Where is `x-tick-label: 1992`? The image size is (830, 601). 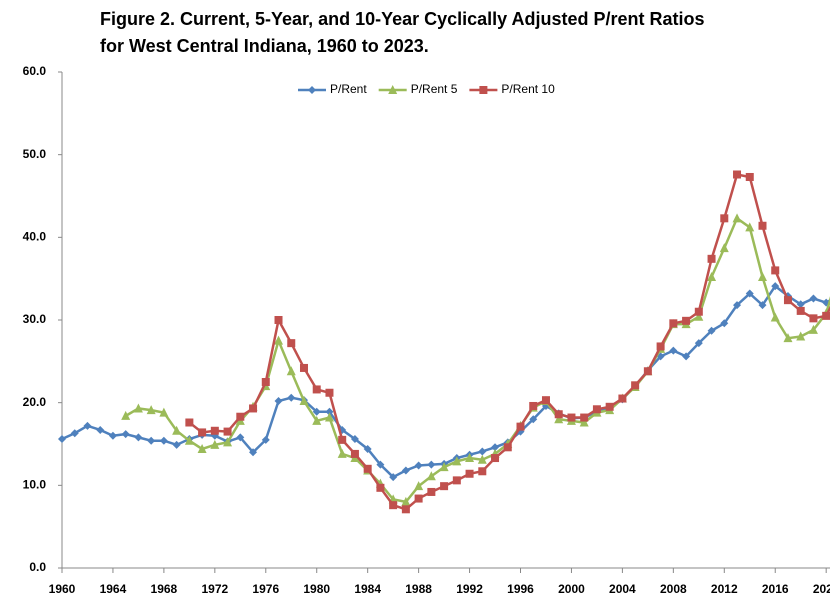 x-tick-label: 1992 is located at coordinates (469, 589).